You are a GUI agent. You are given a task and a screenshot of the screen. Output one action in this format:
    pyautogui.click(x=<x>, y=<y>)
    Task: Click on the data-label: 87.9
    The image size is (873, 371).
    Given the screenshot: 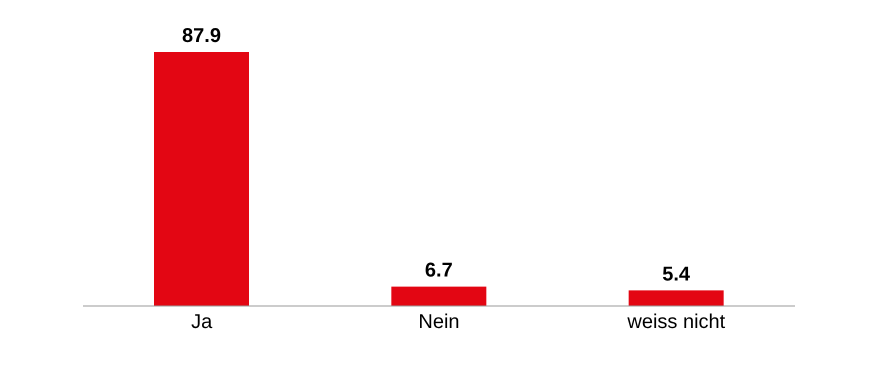 What is the action you would take?
    pyautogui.click(x=201, y=36)
    